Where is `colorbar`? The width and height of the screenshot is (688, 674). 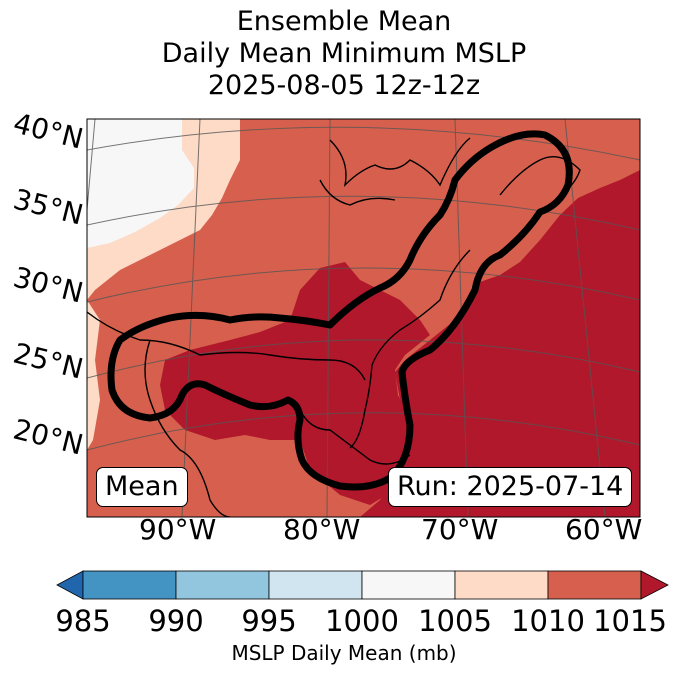
colorbar is located at coordinates (362, 585).